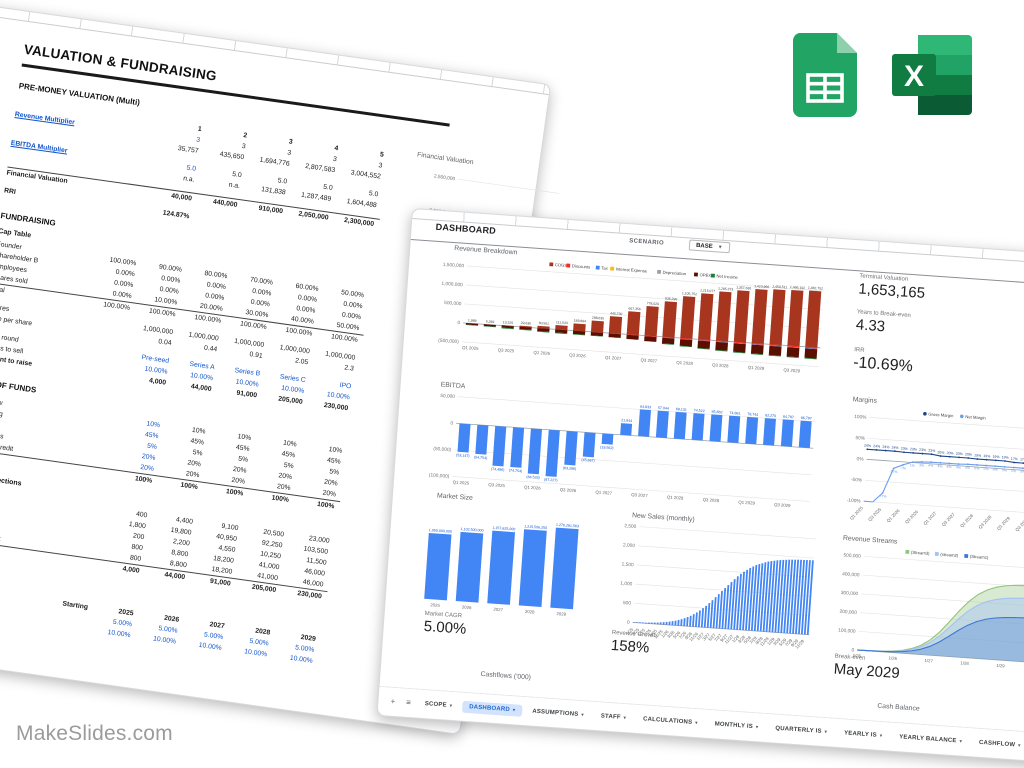 This screenshot has width=1024, height=768. I want to click on svg-text: 9/26, so click(689, 635).